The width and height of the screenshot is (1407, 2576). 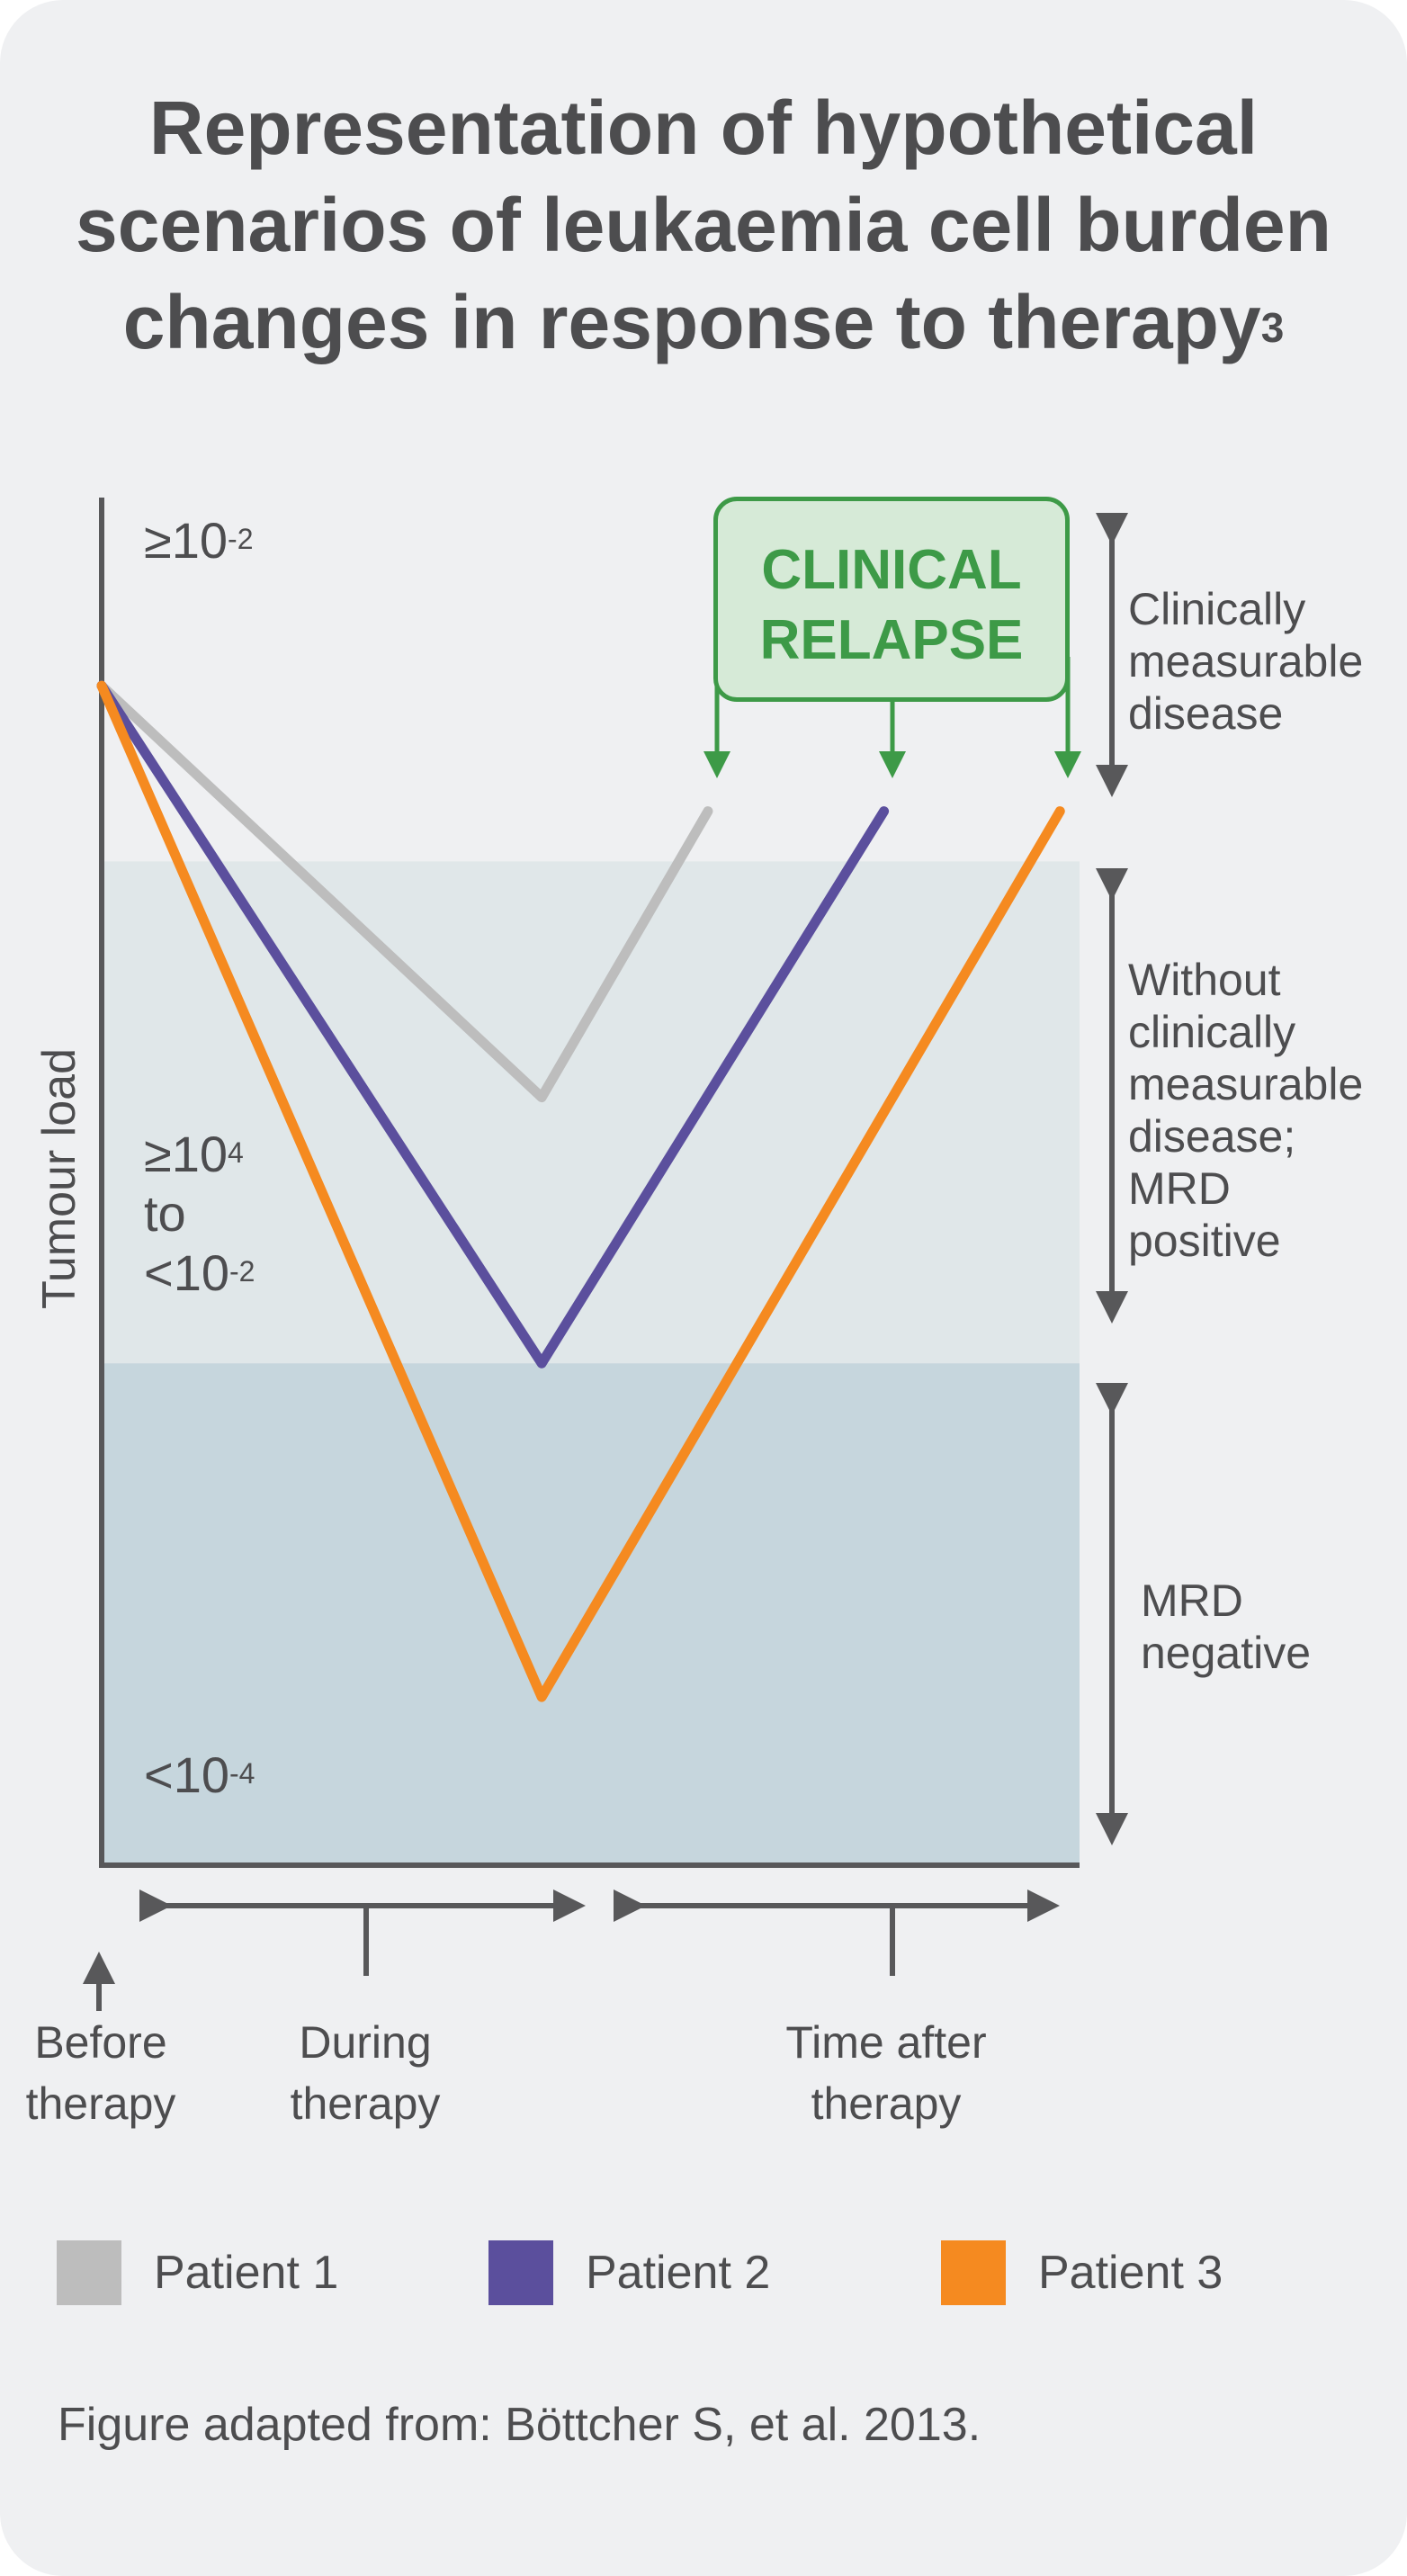 I want to click on y-axis-label: Tumour load, so click(x=59, y=1178).